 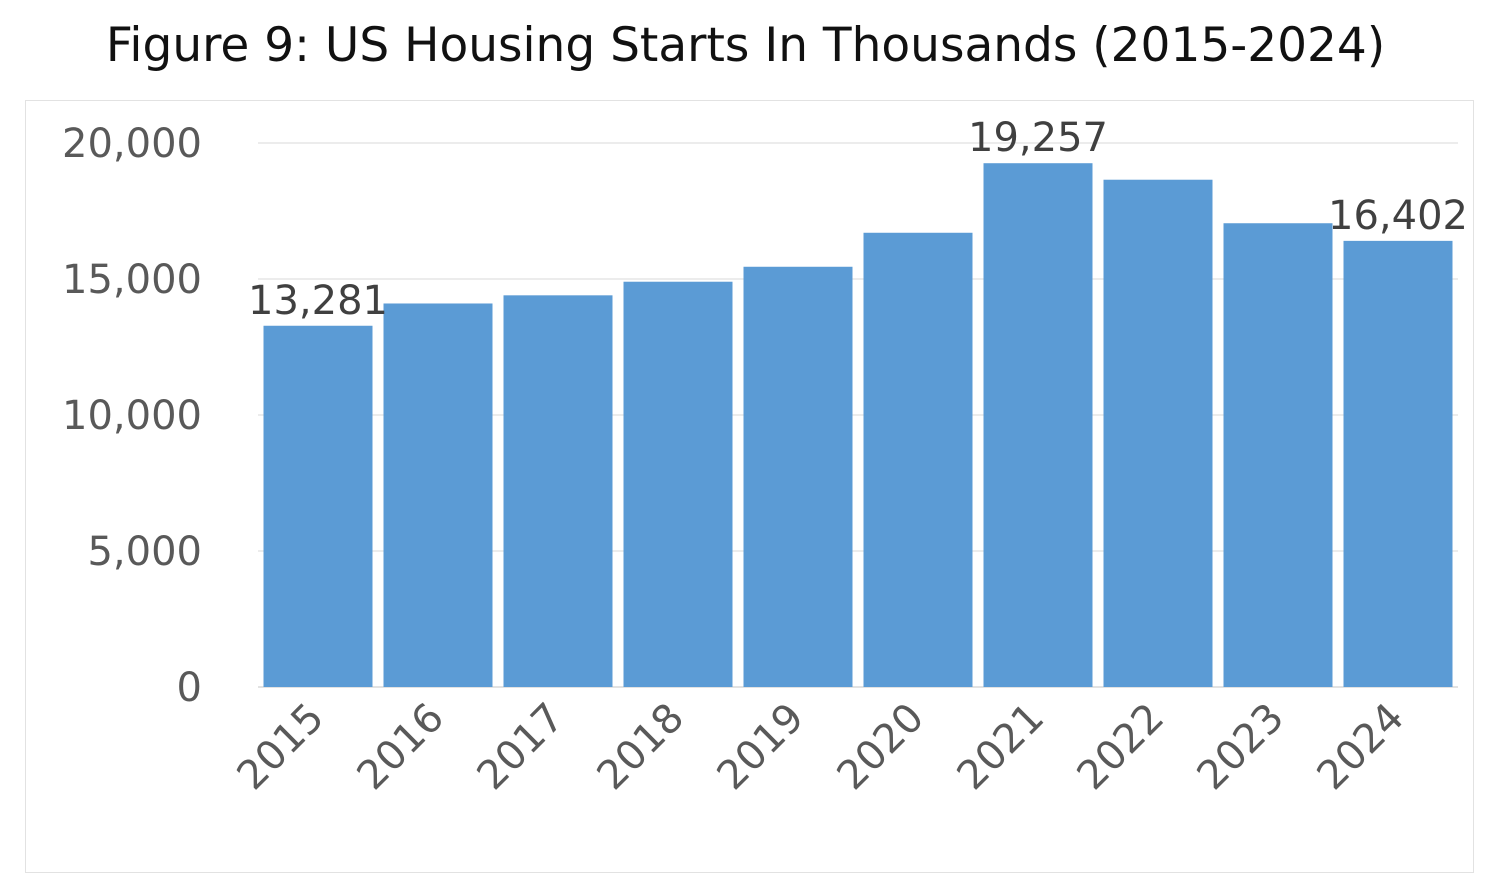 What do you see at coordinates (1398, 463) in the screenshot?
I see `bar-2024` at bounding box center [1398, 463].